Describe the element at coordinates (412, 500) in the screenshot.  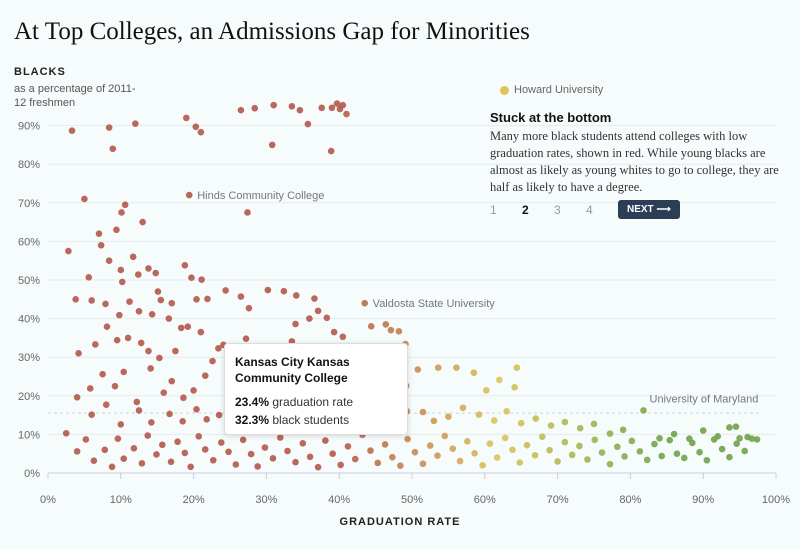
I see `x-tick-label: 50%` at that location.